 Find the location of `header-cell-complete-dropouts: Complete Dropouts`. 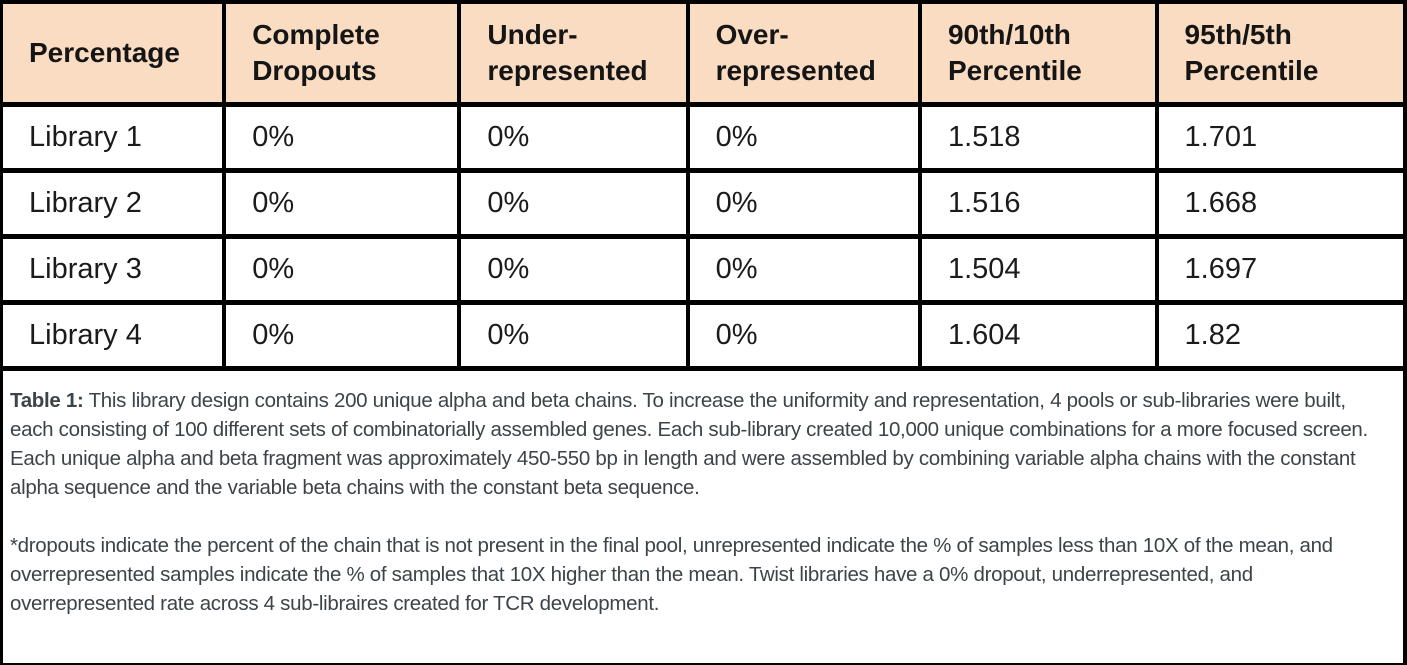

header-cell-complete-dropouts: Complete Dropouts is located at coordinates (343, 54).